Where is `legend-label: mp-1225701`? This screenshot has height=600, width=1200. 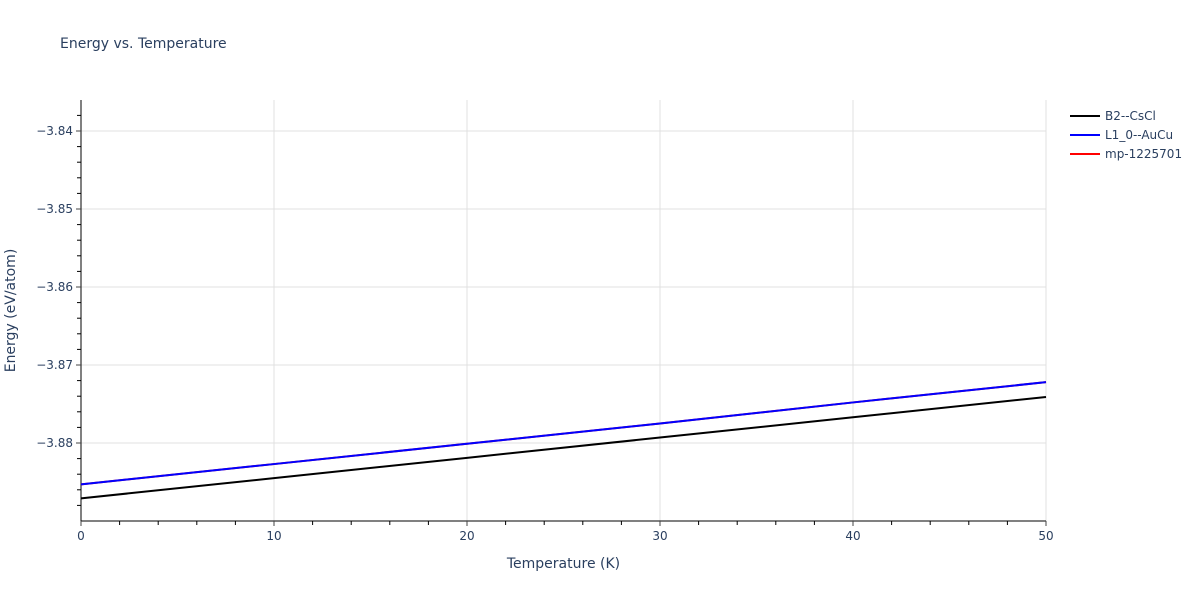
legend-label: mp-1225701 is located at coordinates (1144, 153).